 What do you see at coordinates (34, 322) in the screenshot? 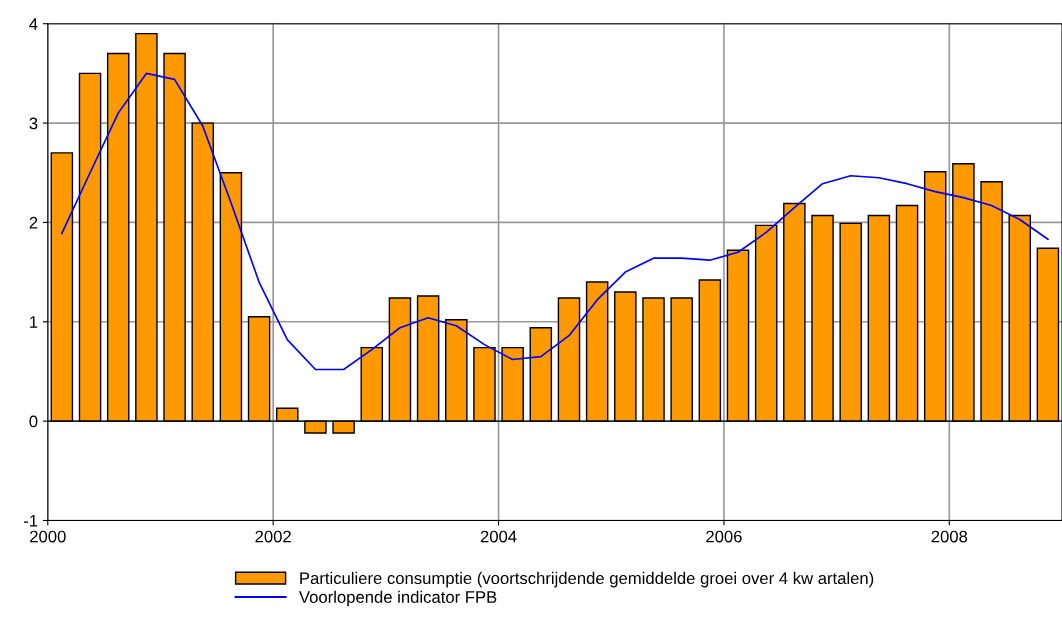
I see `y-tick-label: 1` at bounding box center [34, 322].